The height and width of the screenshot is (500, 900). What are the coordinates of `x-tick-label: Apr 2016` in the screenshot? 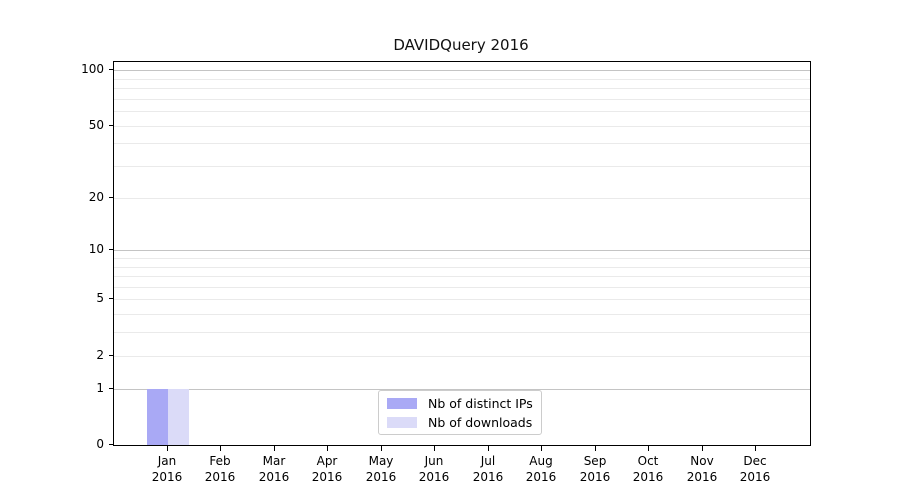 It's located at (327, 469).